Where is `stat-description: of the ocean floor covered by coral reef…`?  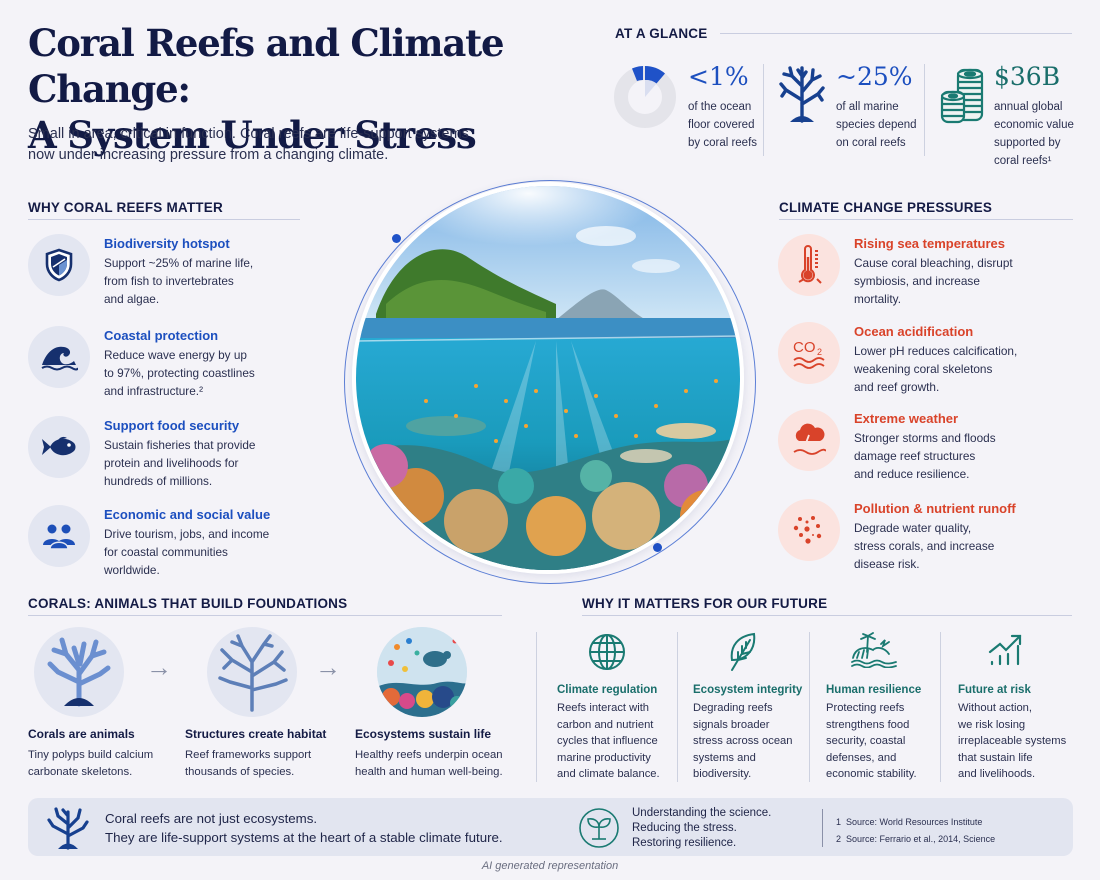
stat-description: of the ocean floor covered by coral reef… is located at coordinates (723, 125).